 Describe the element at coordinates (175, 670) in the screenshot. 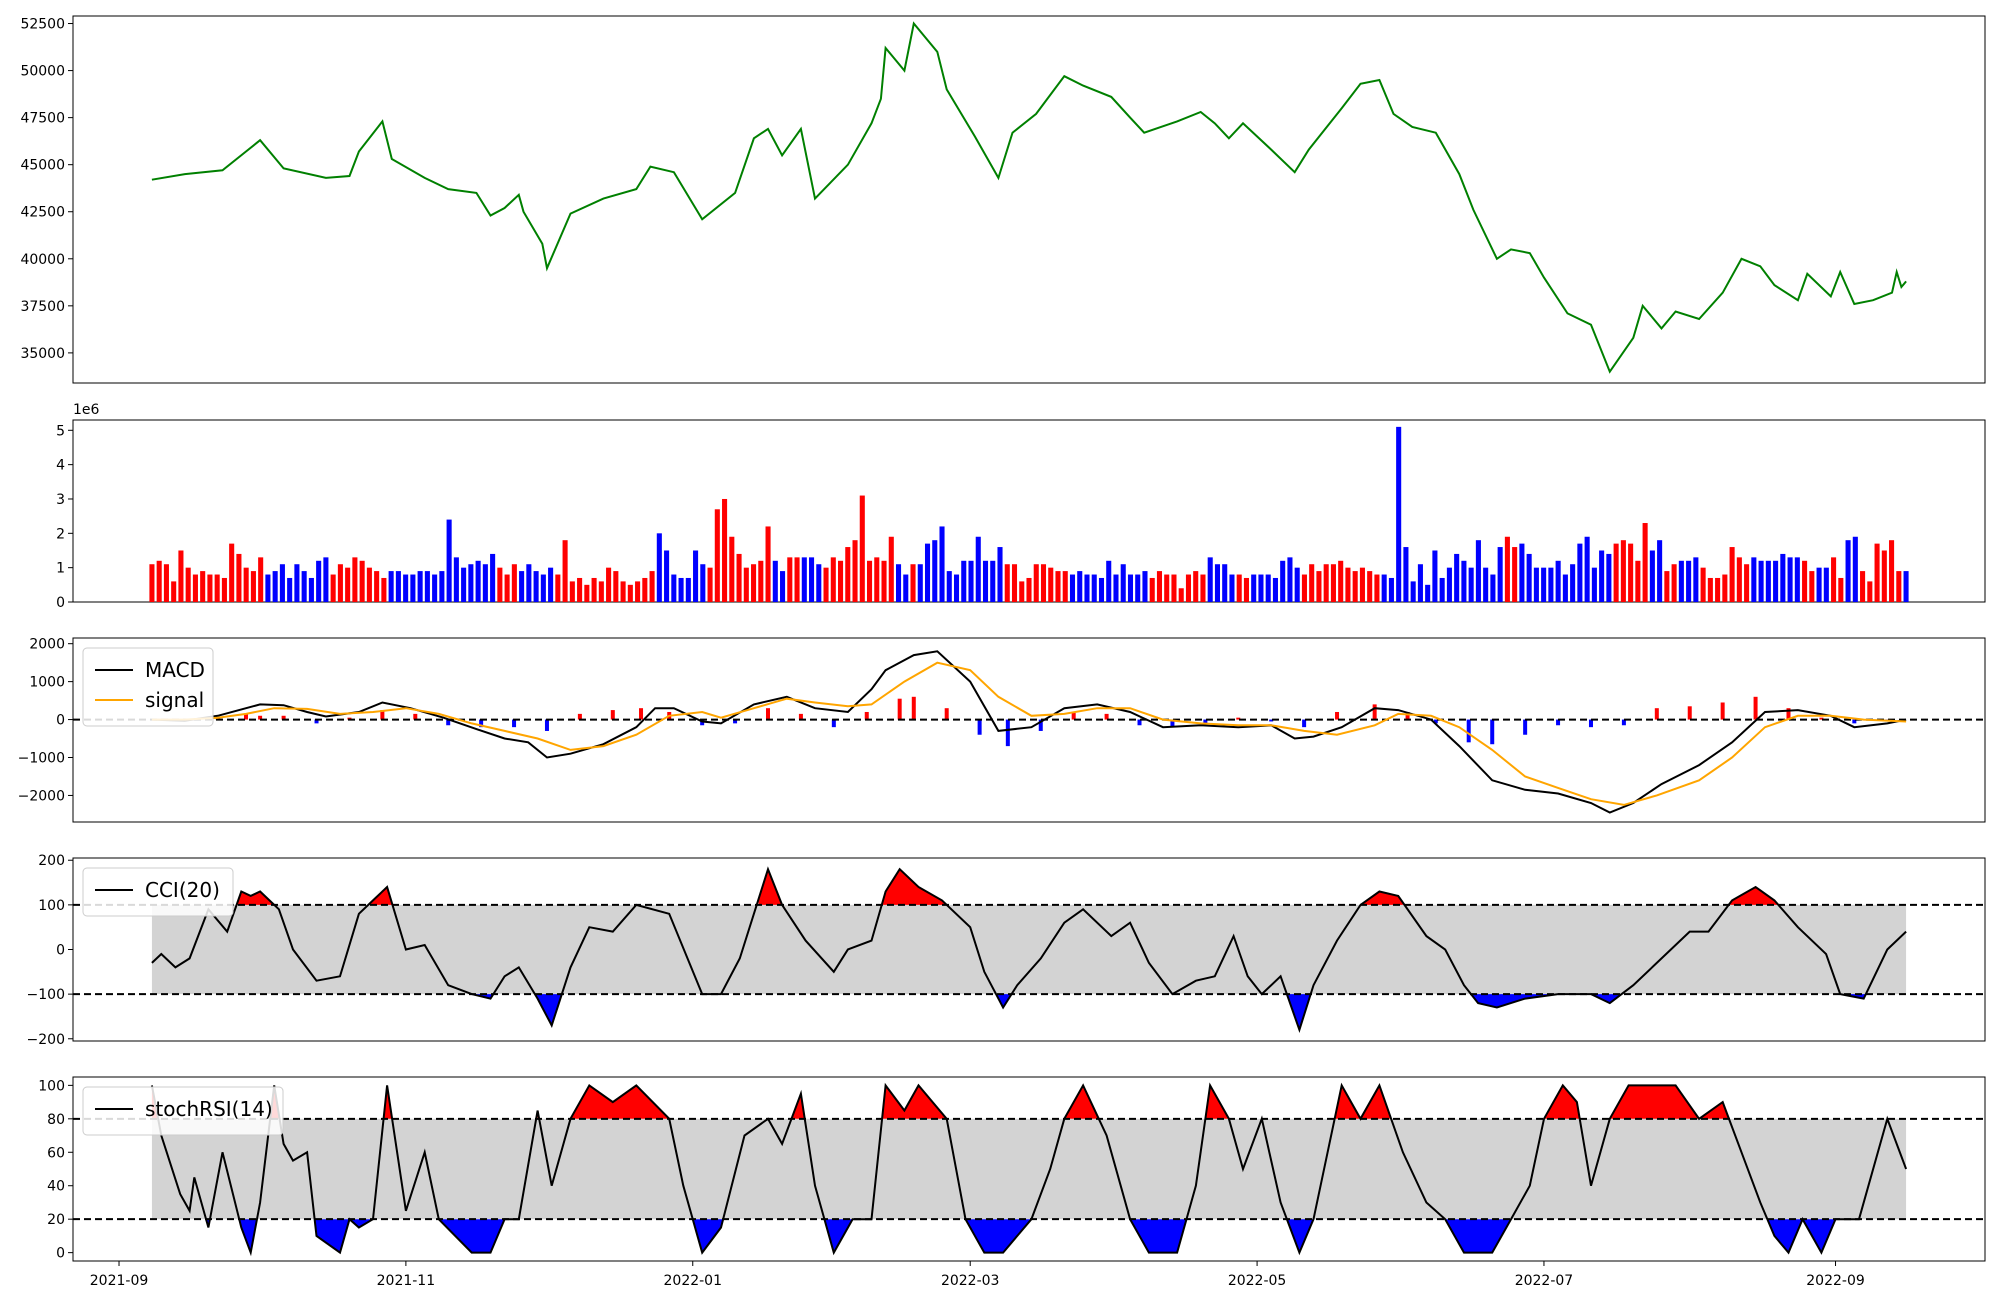

I see `macd-legend-label: MACD` at that location.